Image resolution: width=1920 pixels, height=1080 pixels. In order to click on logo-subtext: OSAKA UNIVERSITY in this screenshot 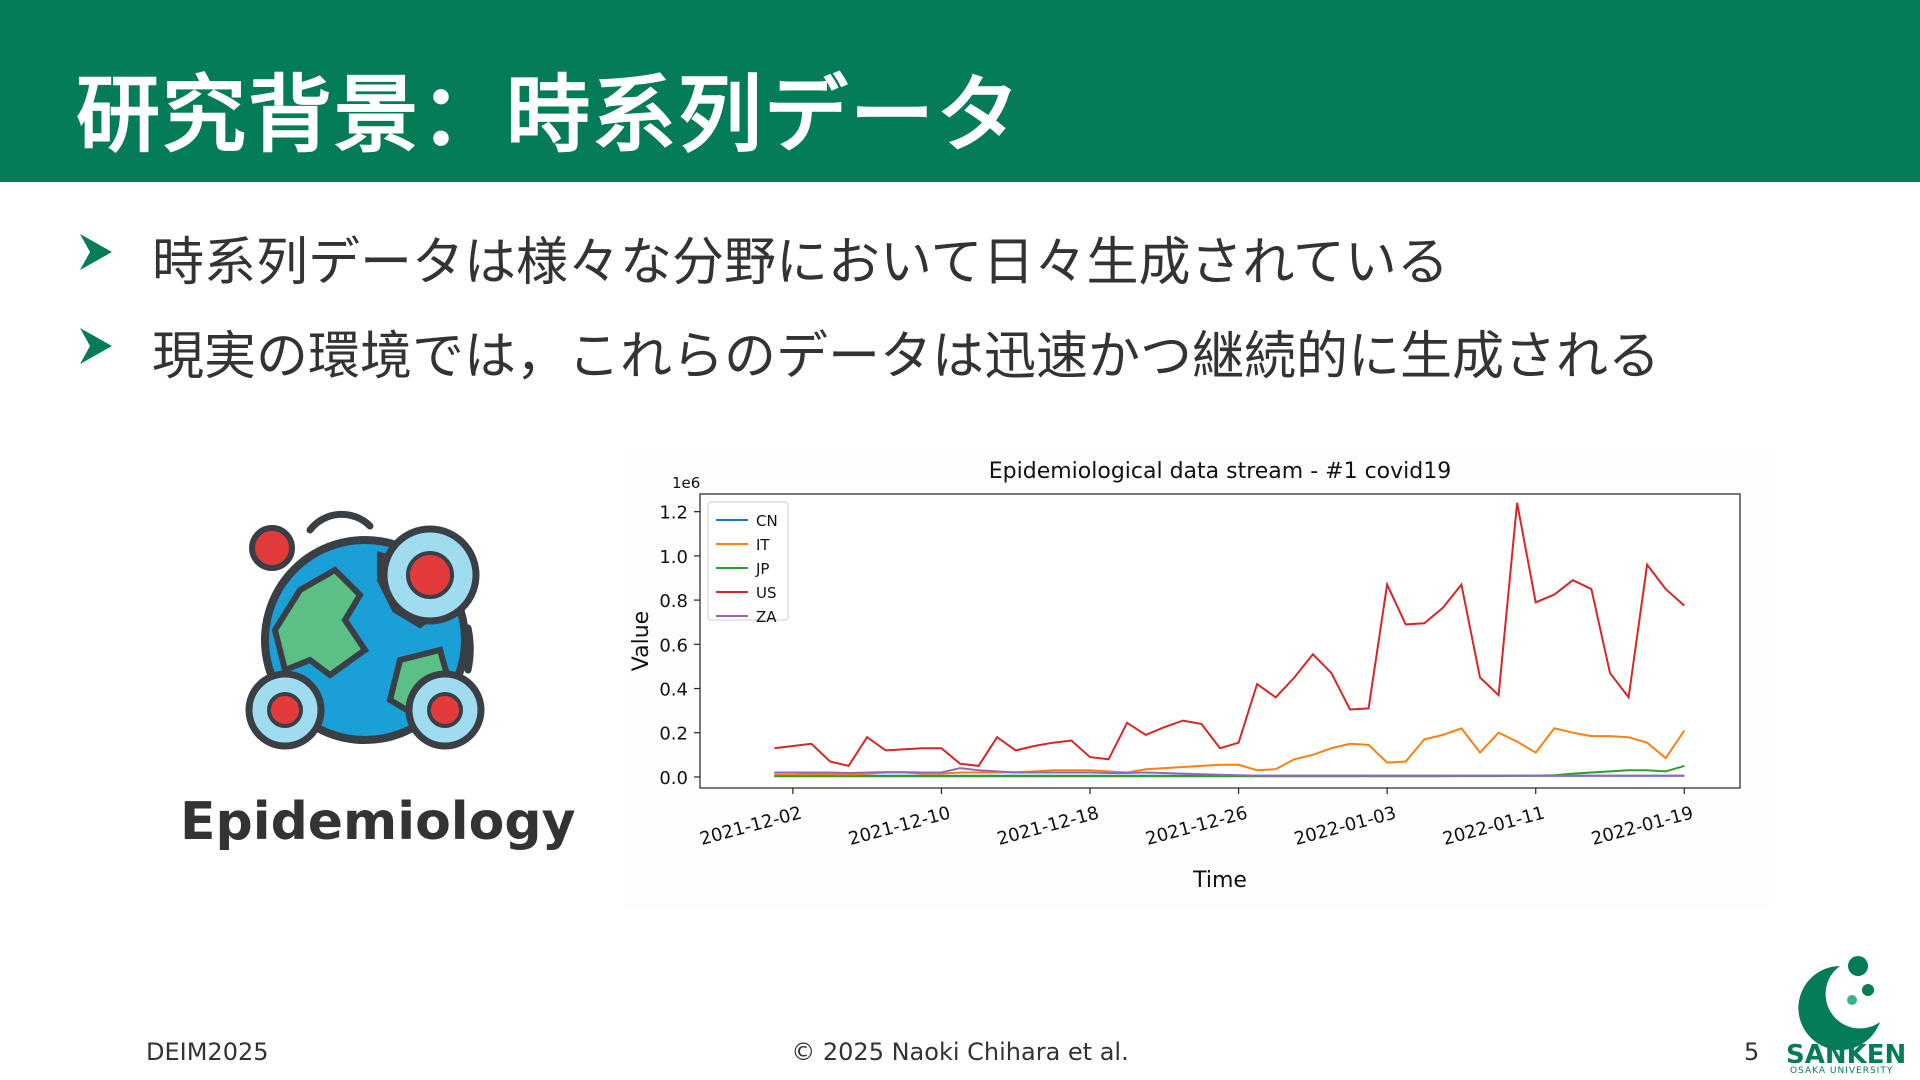, I will do `click(1842, 1071)`.